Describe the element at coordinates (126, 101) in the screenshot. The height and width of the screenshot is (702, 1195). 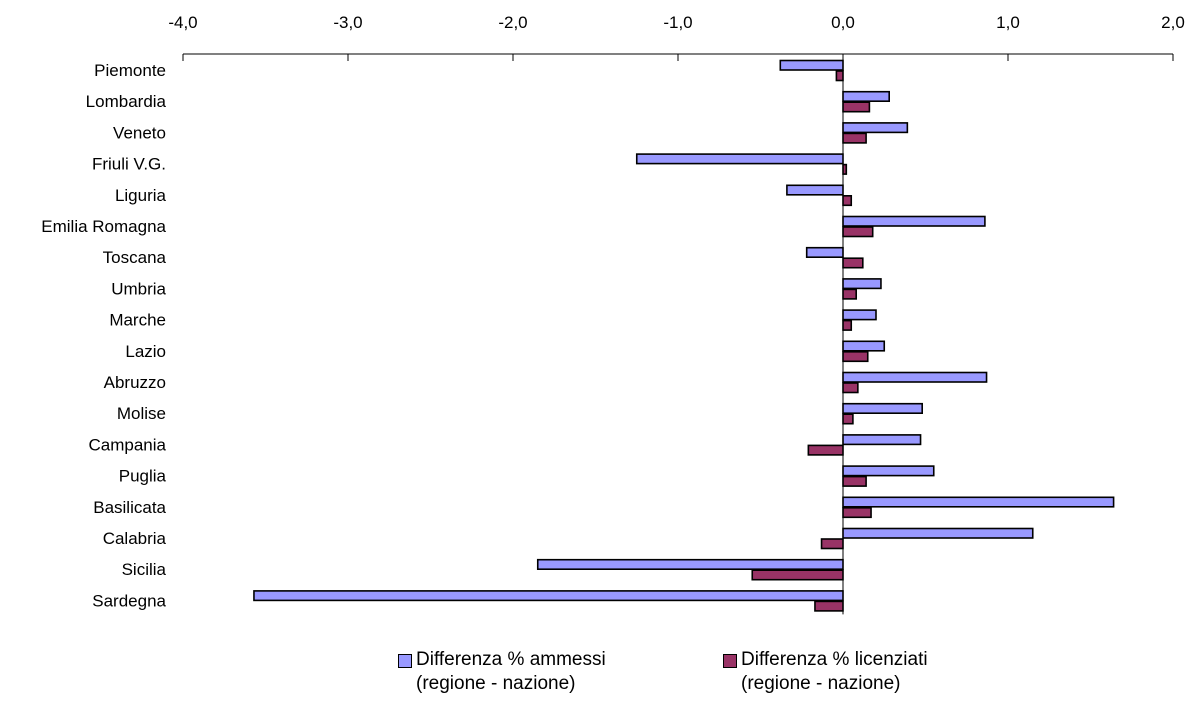
I see `category-label: Lombardia` at that location.